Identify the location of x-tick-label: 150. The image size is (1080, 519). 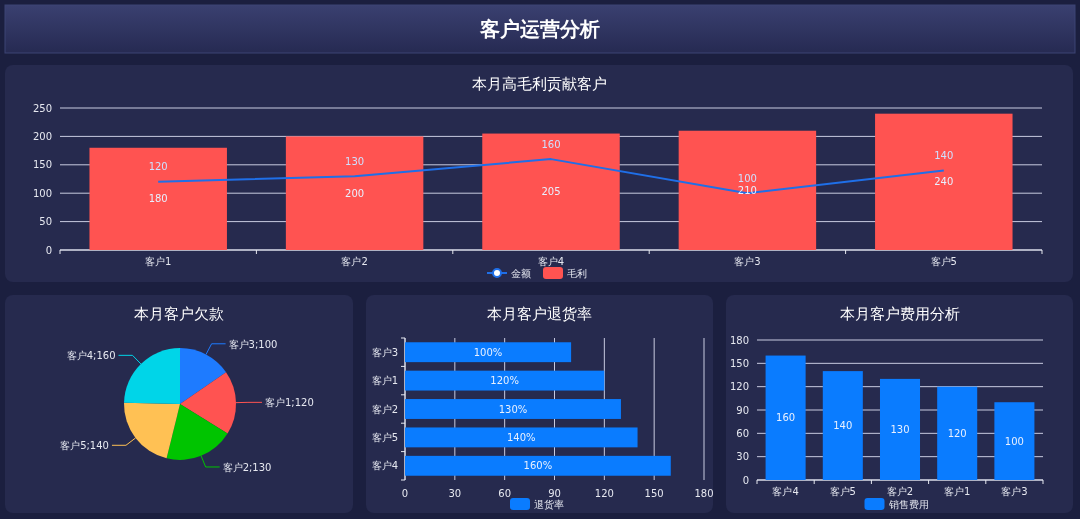
(654, 493).